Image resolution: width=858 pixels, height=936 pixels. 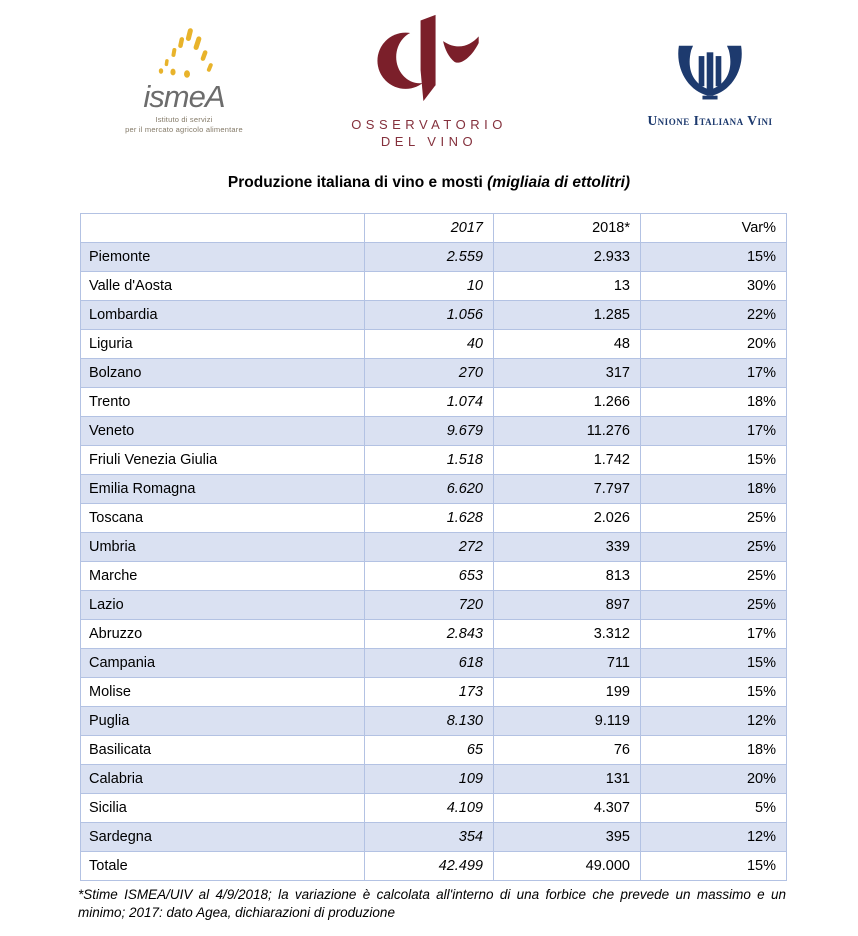 I want to click on cell-y2017: 1.518, so click(x=429, y=460).